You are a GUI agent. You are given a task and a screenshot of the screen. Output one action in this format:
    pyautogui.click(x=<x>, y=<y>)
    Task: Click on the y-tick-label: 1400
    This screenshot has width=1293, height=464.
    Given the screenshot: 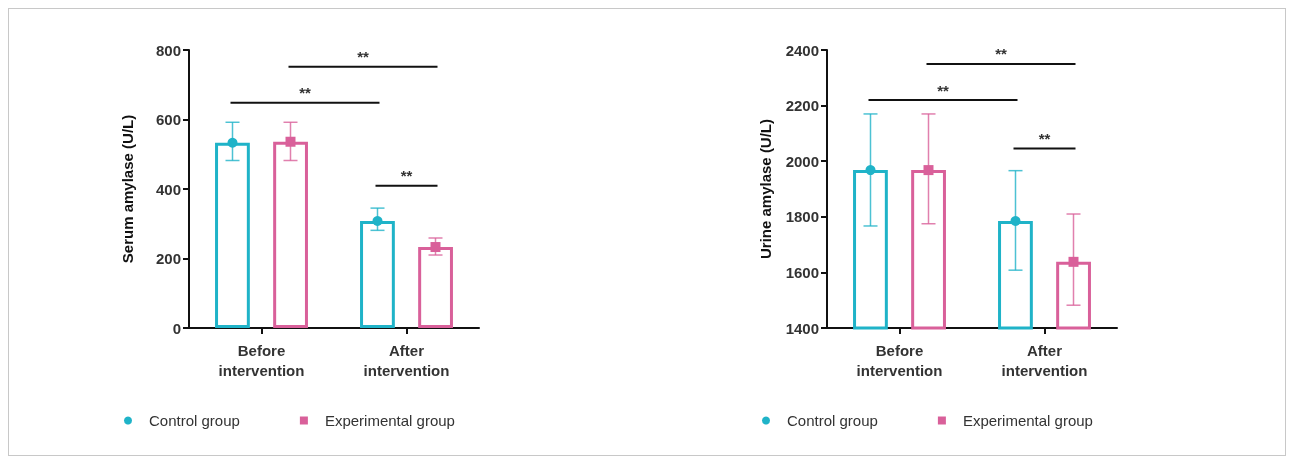 What is the action you would take?
    pyautogui.click(x=802, y=328)
    